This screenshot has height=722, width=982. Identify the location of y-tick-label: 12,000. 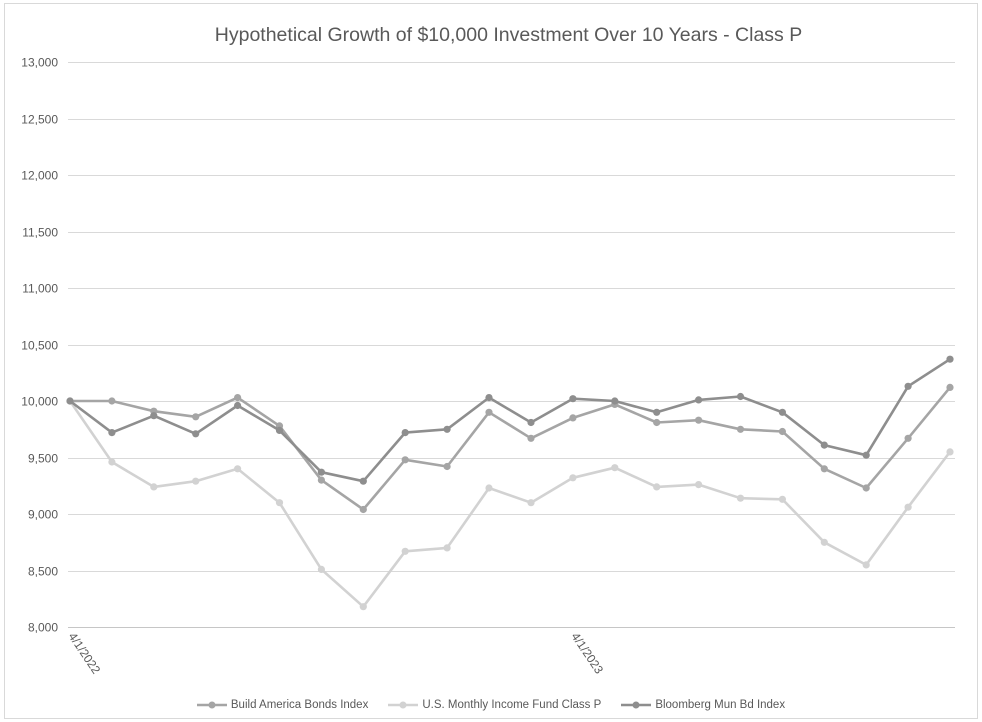
(39, 176).